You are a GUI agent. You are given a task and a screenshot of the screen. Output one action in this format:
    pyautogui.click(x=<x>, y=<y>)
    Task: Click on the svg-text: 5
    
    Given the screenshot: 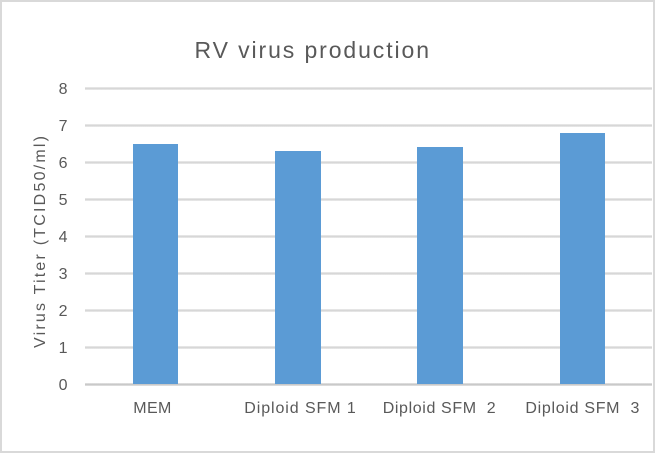 What is the action you would take?
    pyautogui.click(x=63, y=200)
    